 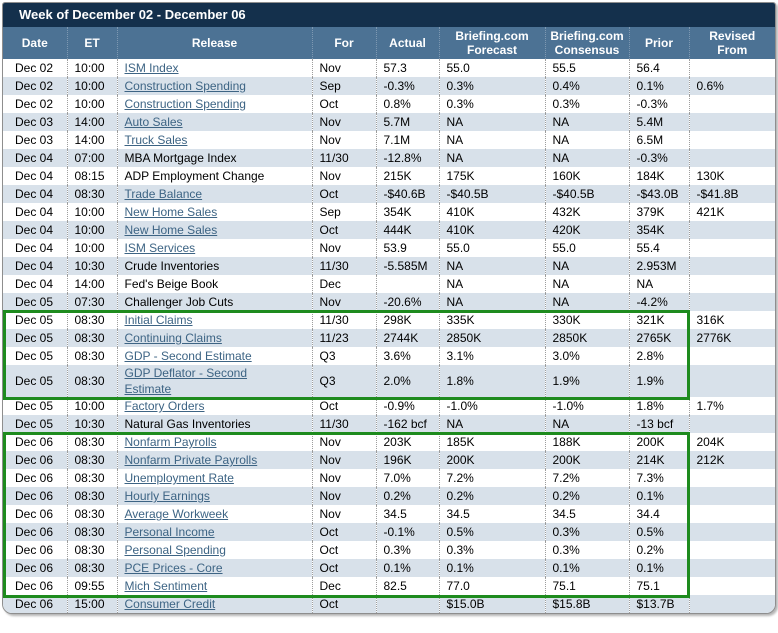 I want to click on cell-revised: 2776K, so click(x=731, y=338).